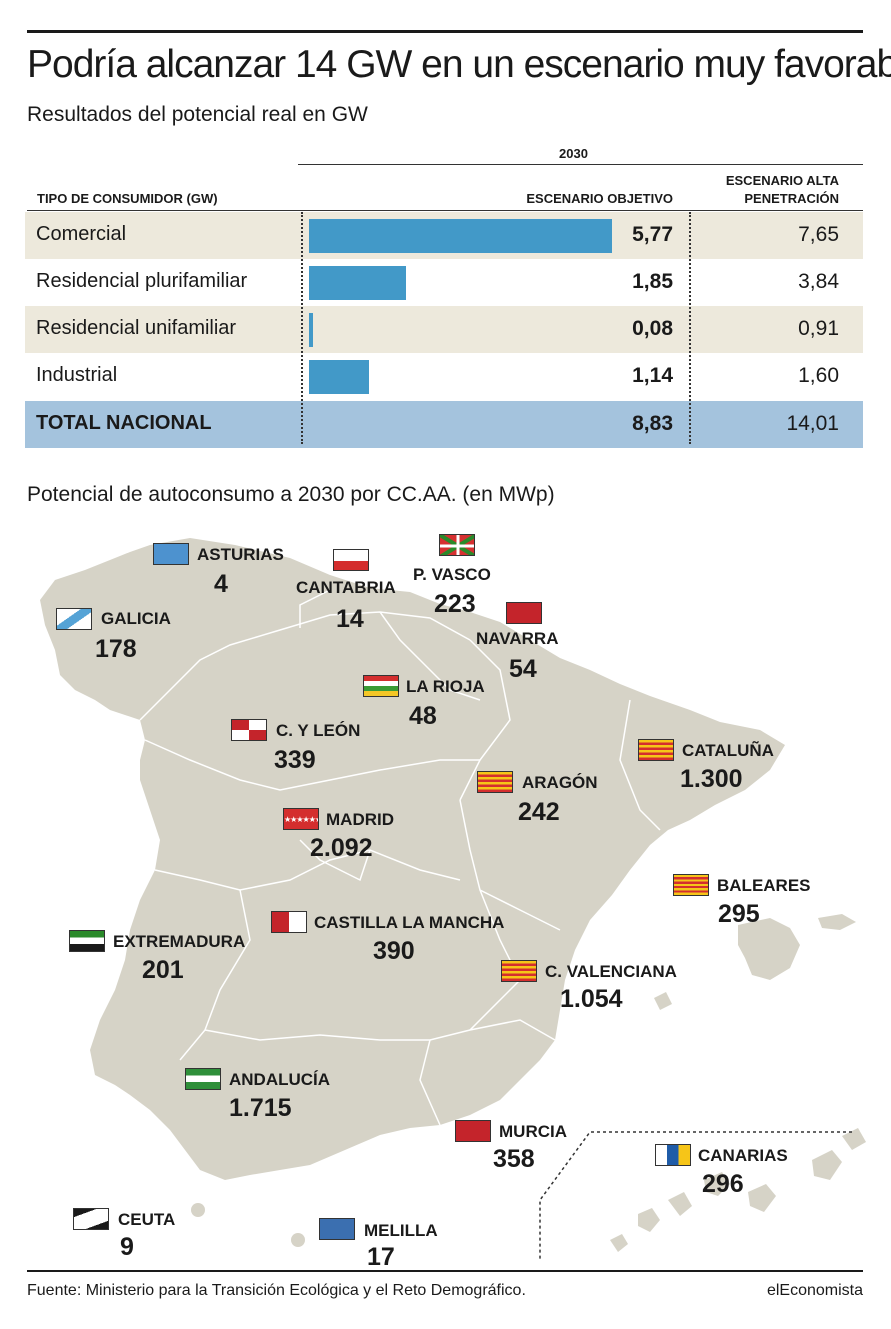  What do you see at coordinates (837, 922) in the screenshot?
I see `menorca-landmass` at bounding box center [837, 922].